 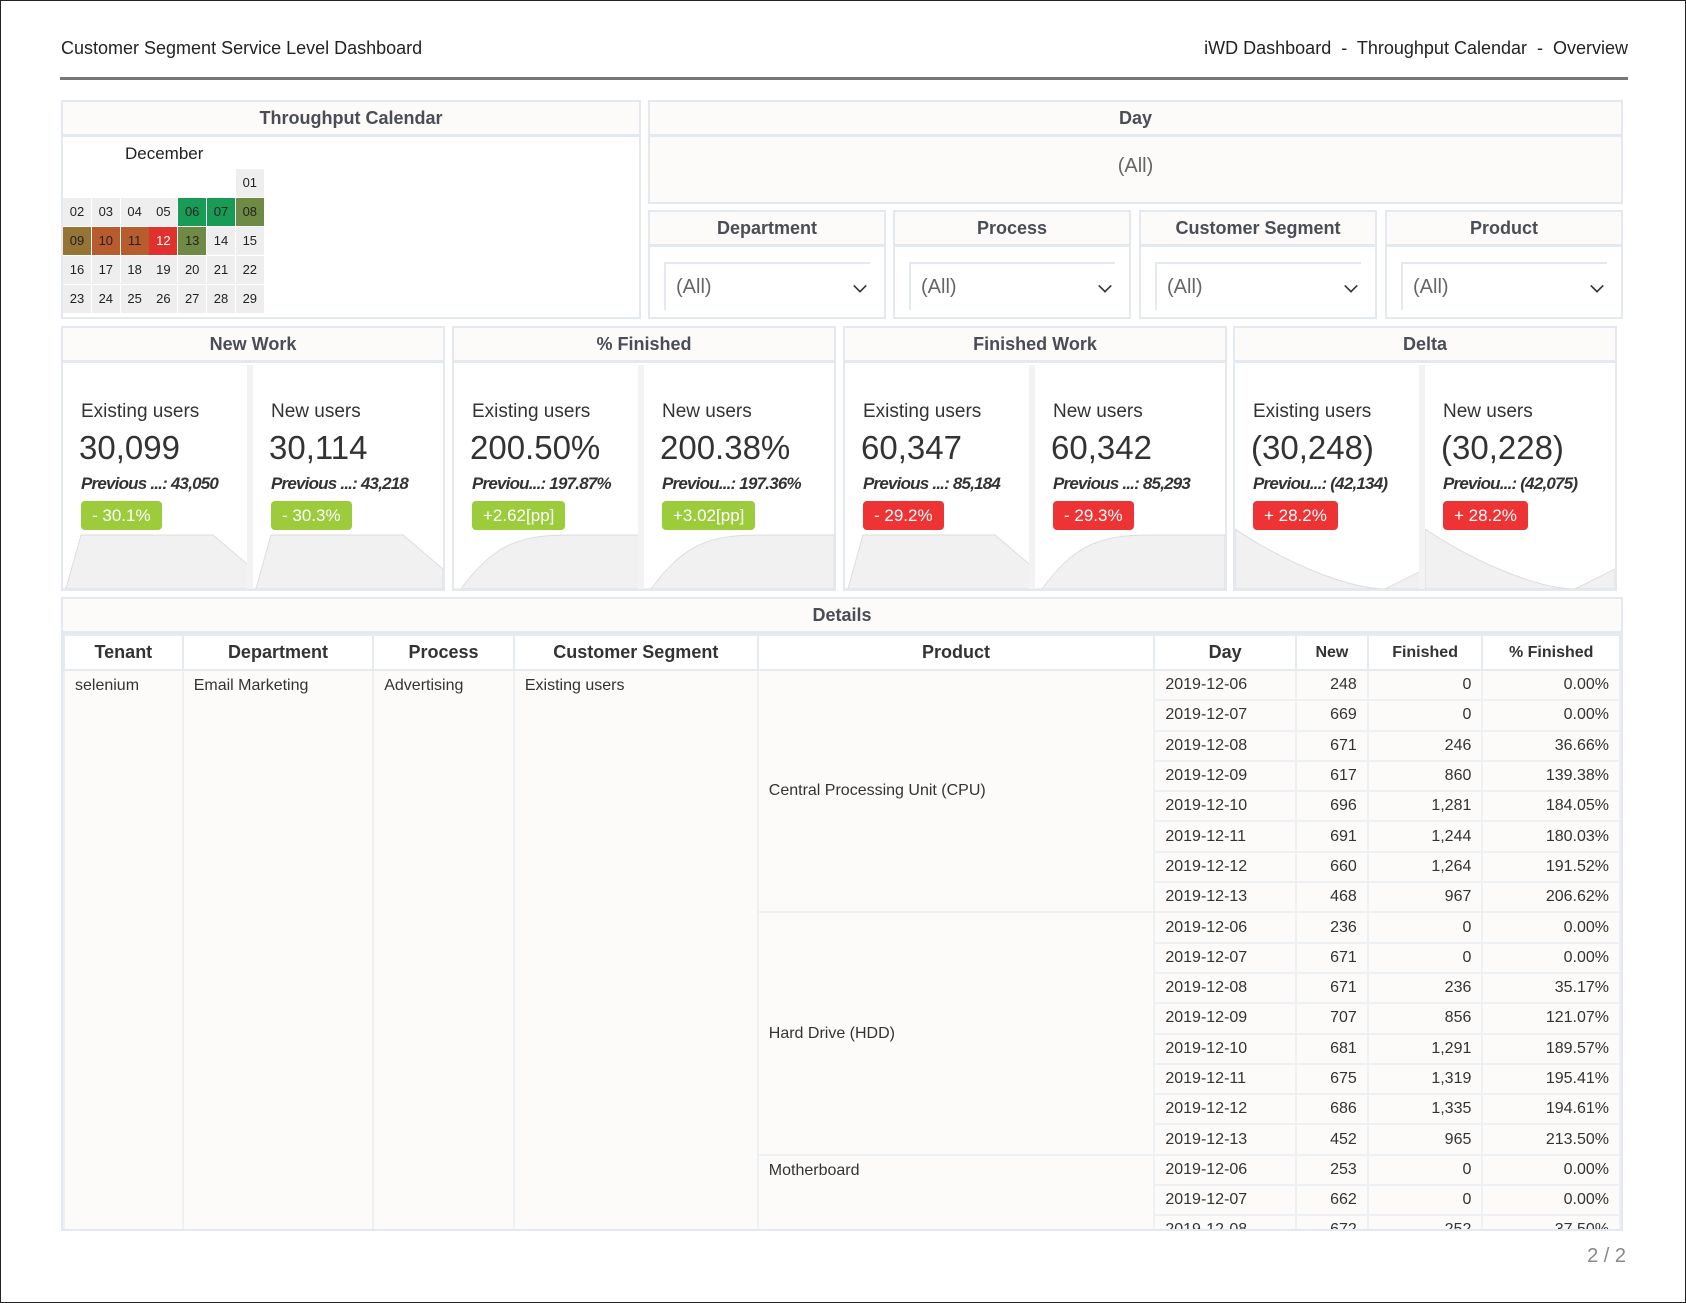 What do you see at coordinates (1551, 867) in the screenshot?
I see `cell-pct-finished: 191.52%` at bounding box center [1551, 867].